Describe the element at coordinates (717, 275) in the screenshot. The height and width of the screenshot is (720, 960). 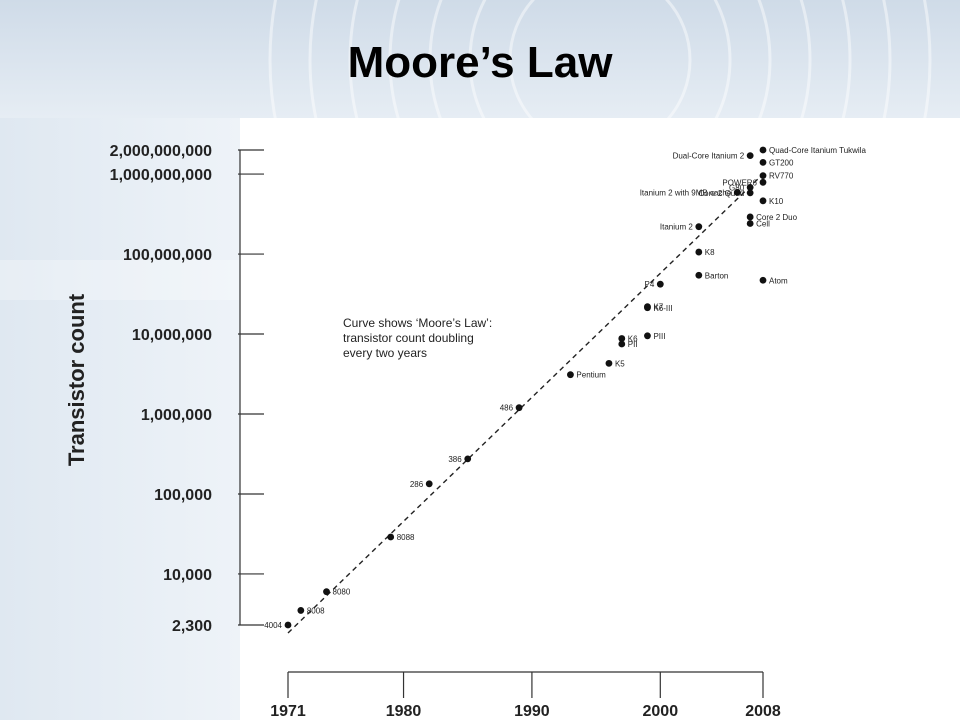
I see `data-point-label: Barton` at that location.